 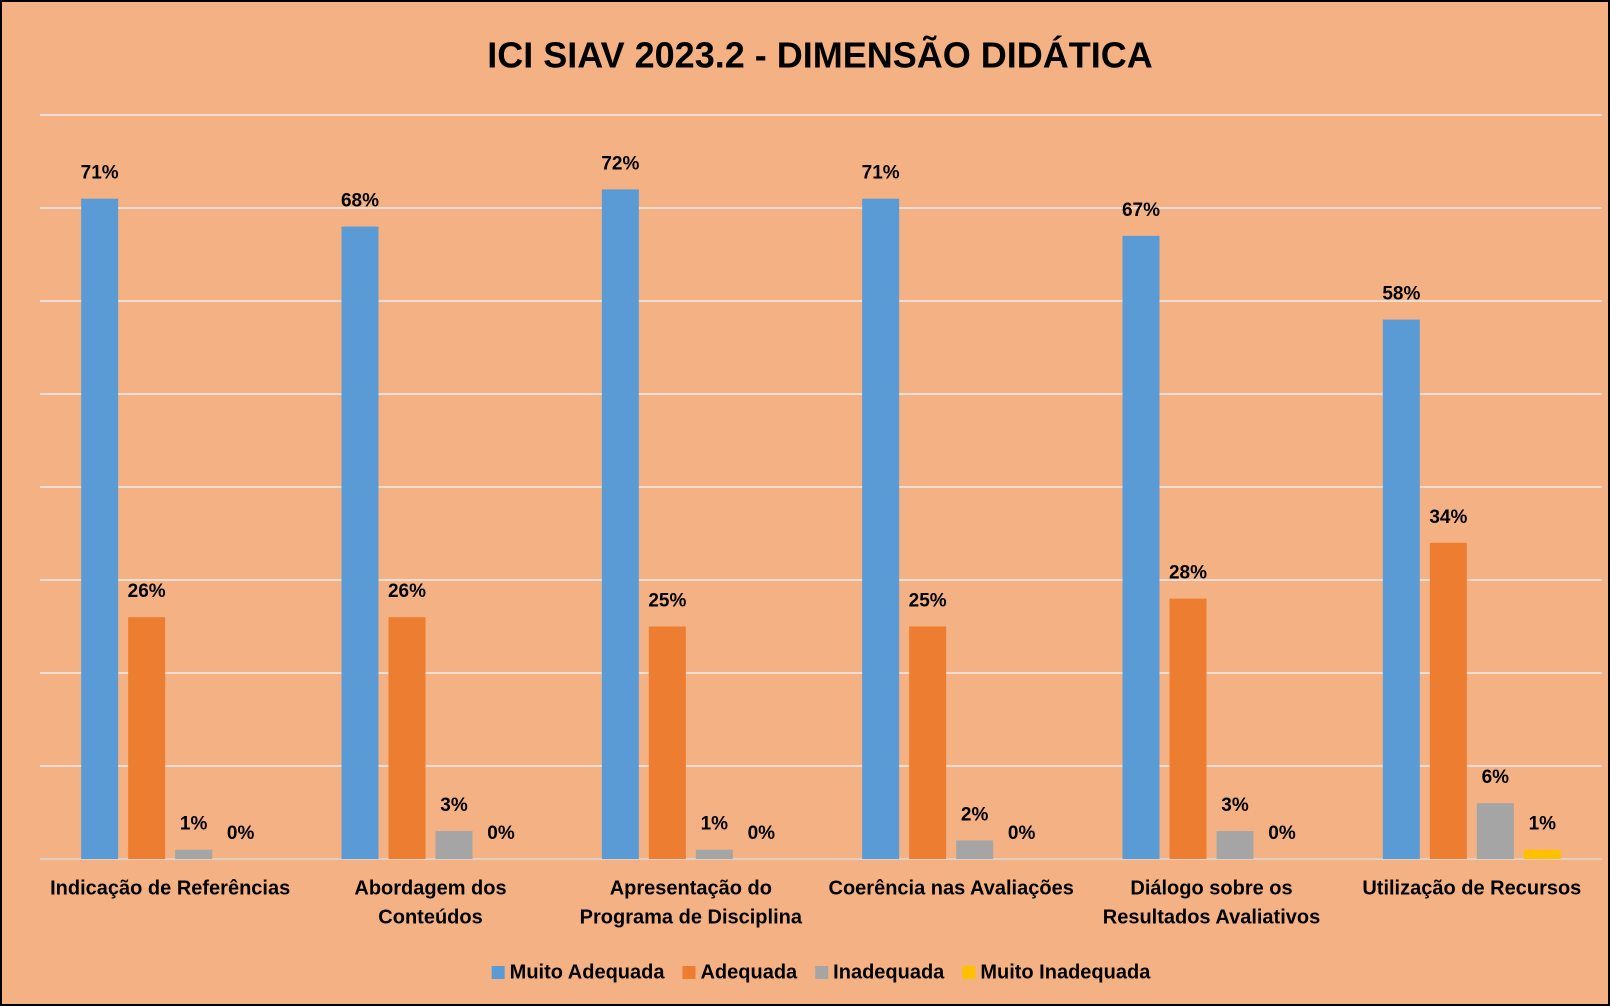 I want to click on x-tick-label: Abordagem dos, so click(x=430, y=888).